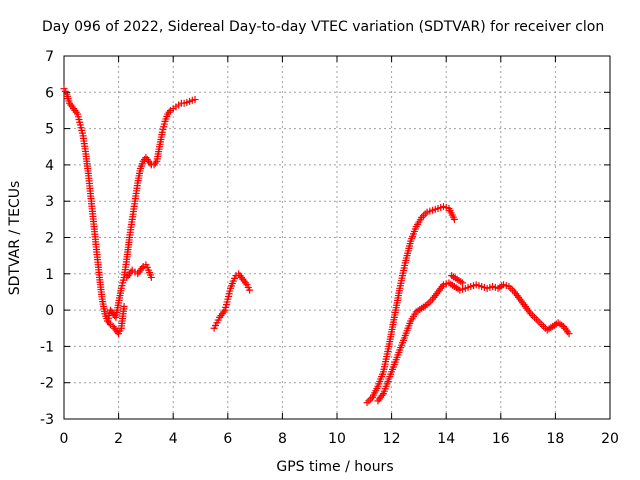 The image size is (640, 480). Describe the element at coordinates (49, 166) in the screenshot. I see `y-tick-label: 4` at that location.